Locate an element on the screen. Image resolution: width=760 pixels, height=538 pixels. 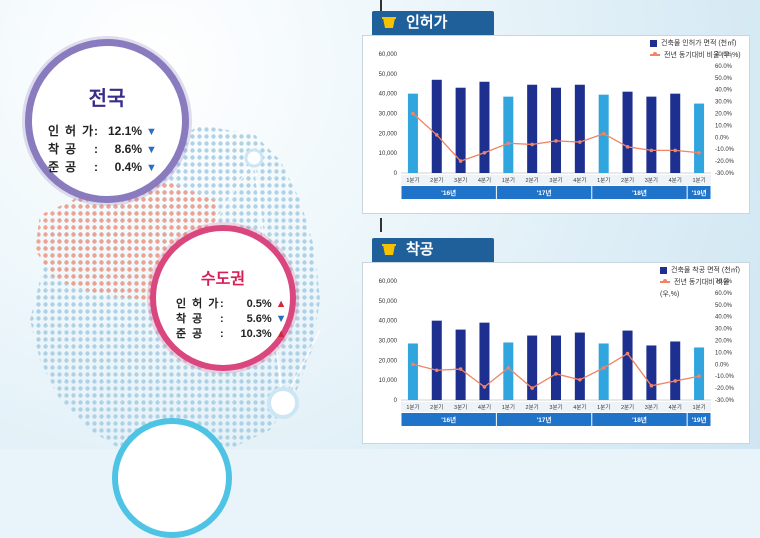
national-row-complete: 준공:0.4% ▼ is located at coordinates (102, 167).